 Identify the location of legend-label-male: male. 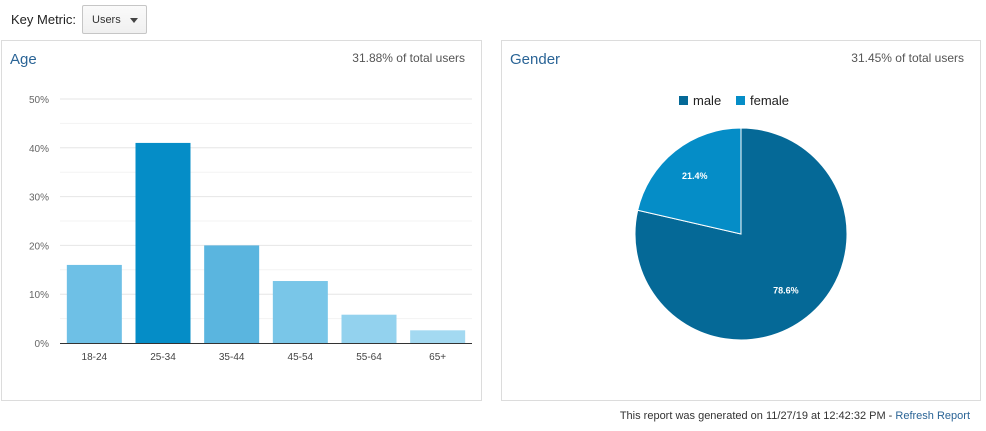
(707, 100).